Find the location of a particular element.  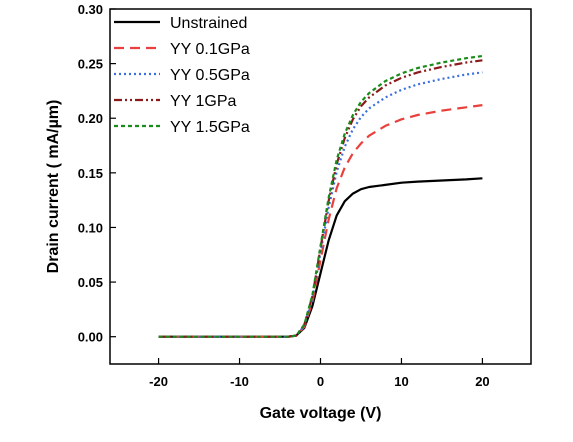

legend-label-4: YY 1GPa is located at coordinates (203, 101).